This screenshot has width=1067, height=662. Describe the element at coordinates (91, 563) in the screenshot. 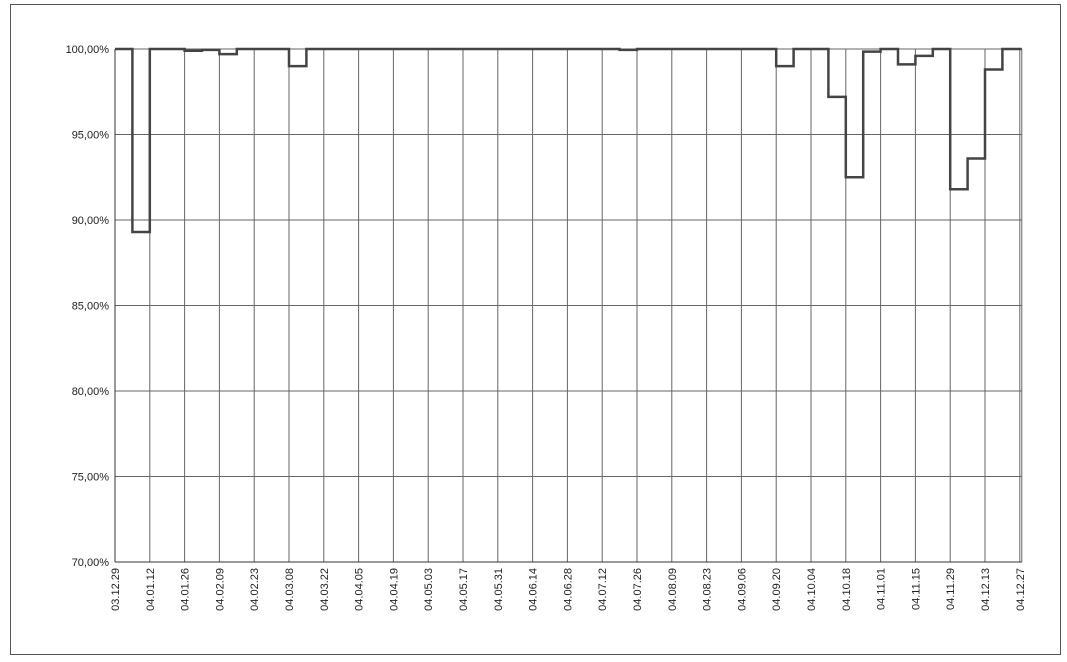

I see `y-tick-label: 70,00%` at that location.